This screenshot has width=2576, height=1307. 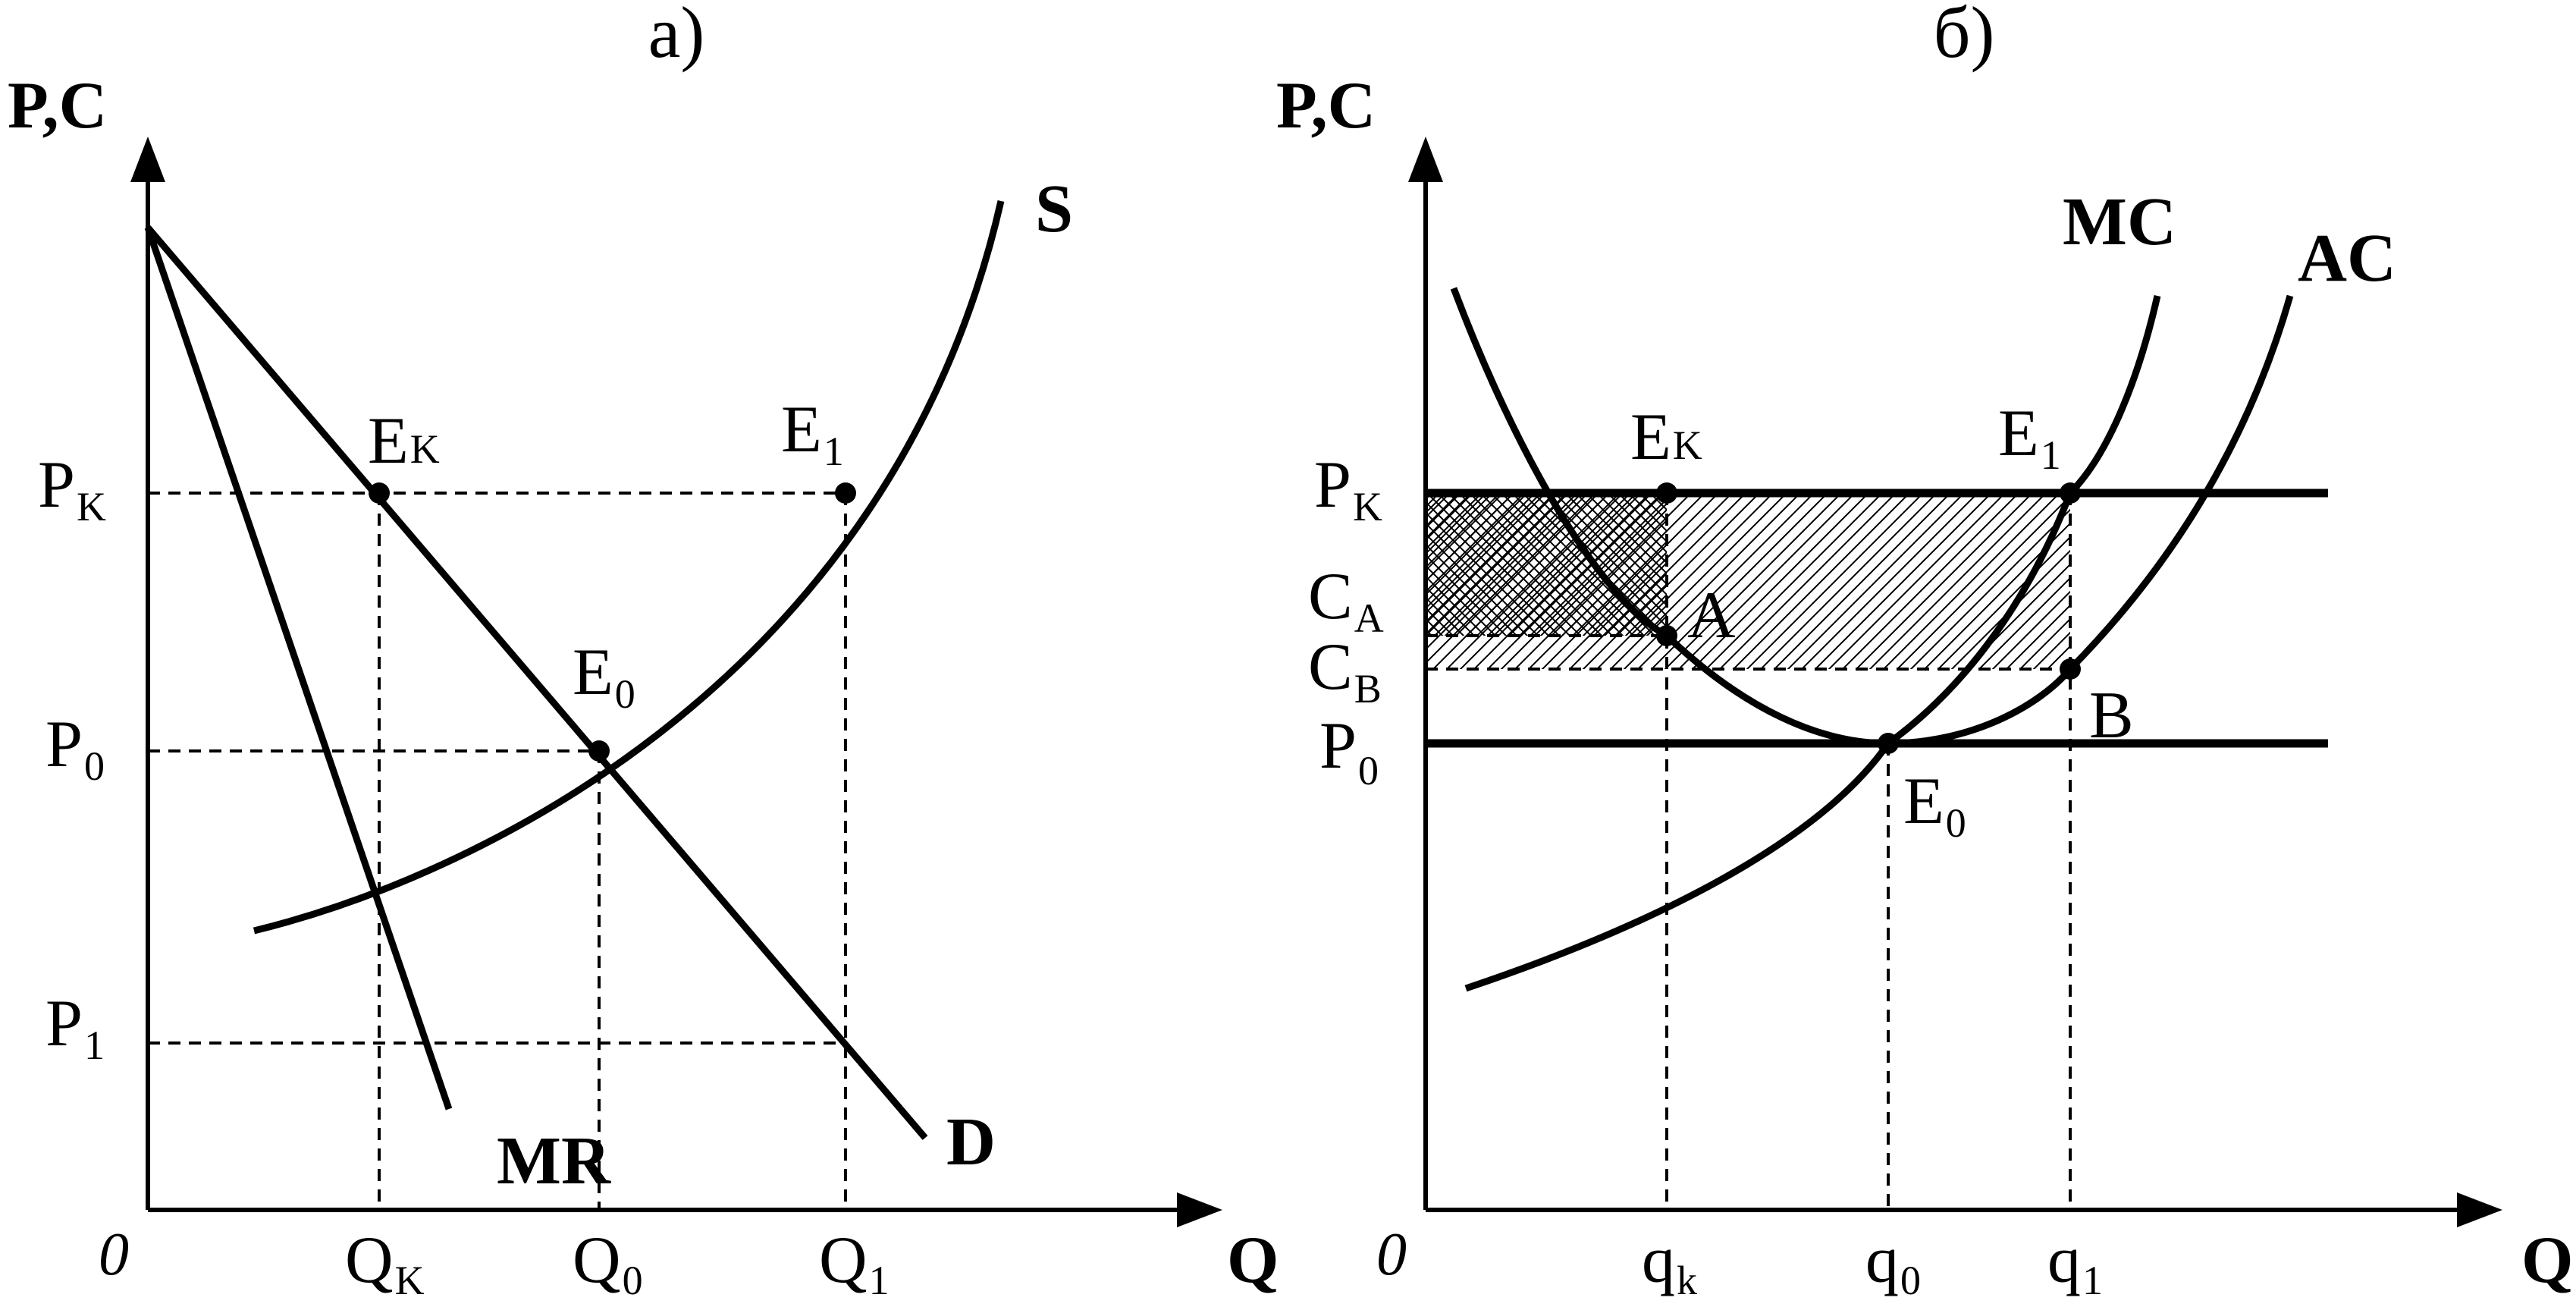 What do you see at coordinates (599, 751) in the screenshot?
I see `panel-a-point-e0` at bounding box center [599, 751].